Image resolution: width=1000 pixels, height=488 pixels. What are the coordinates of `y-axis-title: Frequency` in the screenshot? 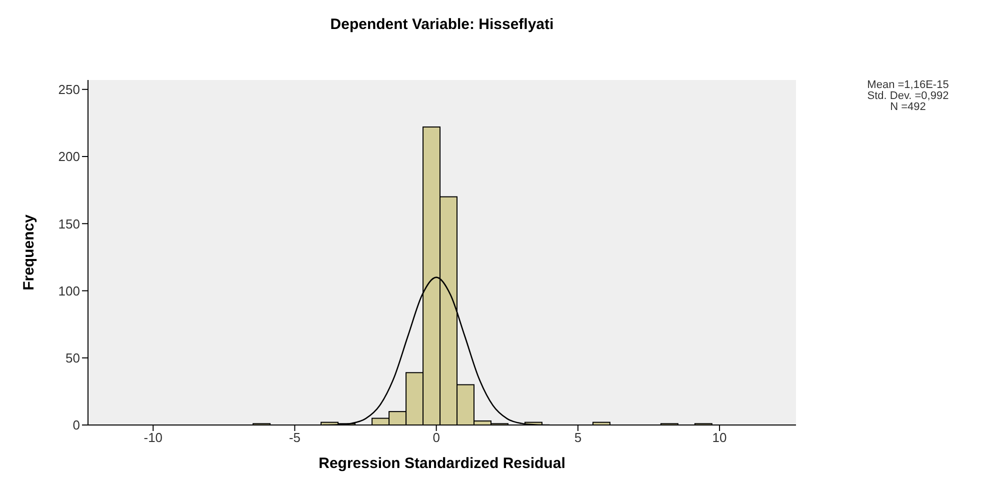 It's located at (29, 252).